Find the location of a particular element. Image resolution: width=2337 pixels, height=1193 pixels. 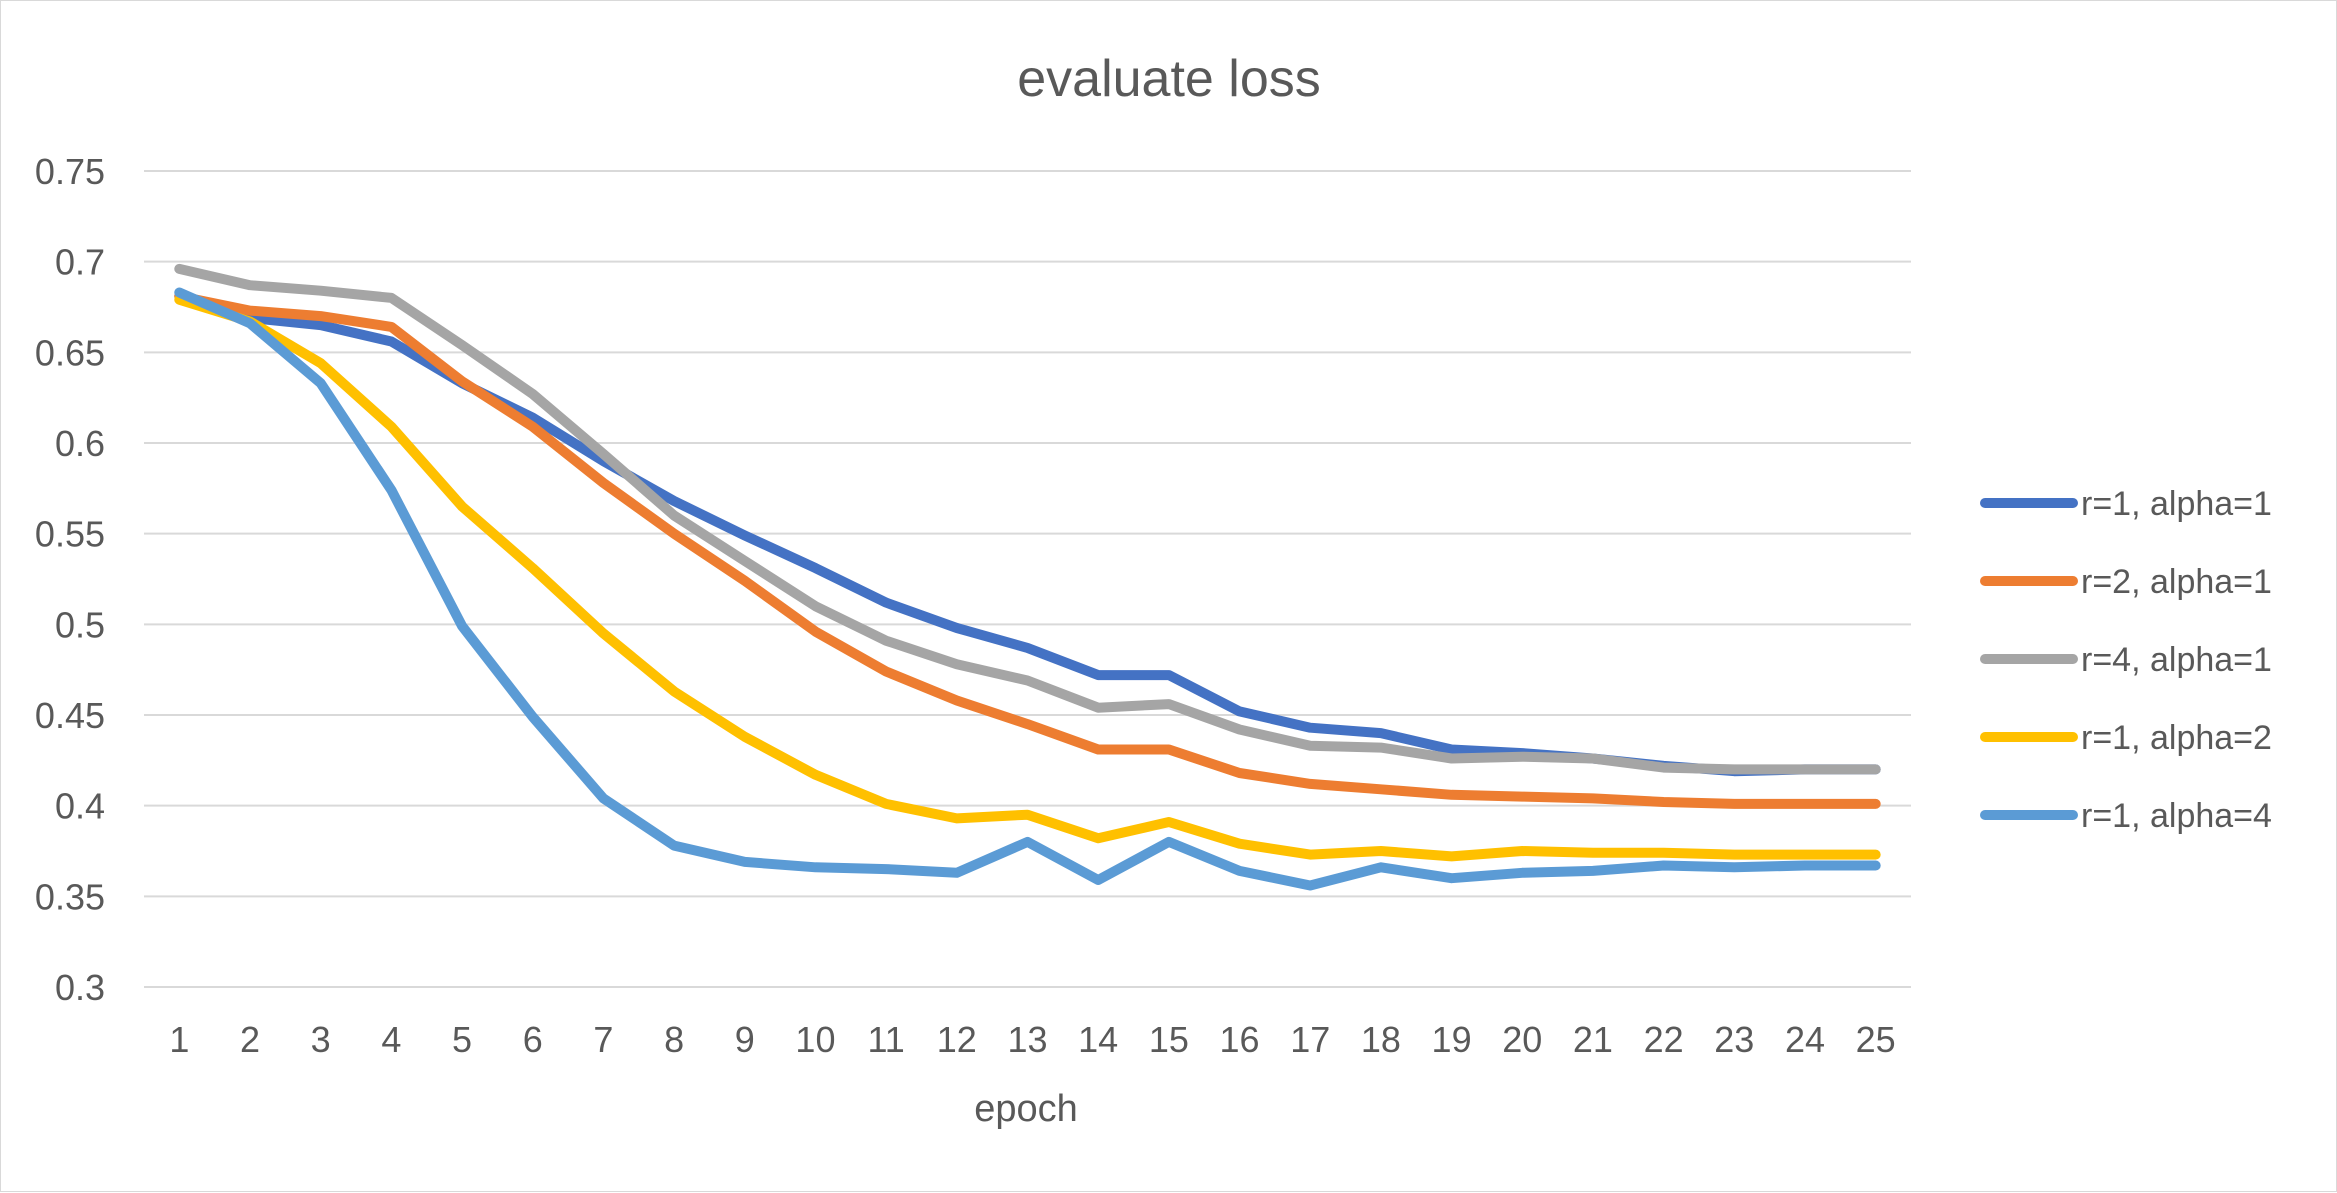

legend-label-r-2-alpha-1: r=2, alpha=1 is located at coordinates (2176, 582).